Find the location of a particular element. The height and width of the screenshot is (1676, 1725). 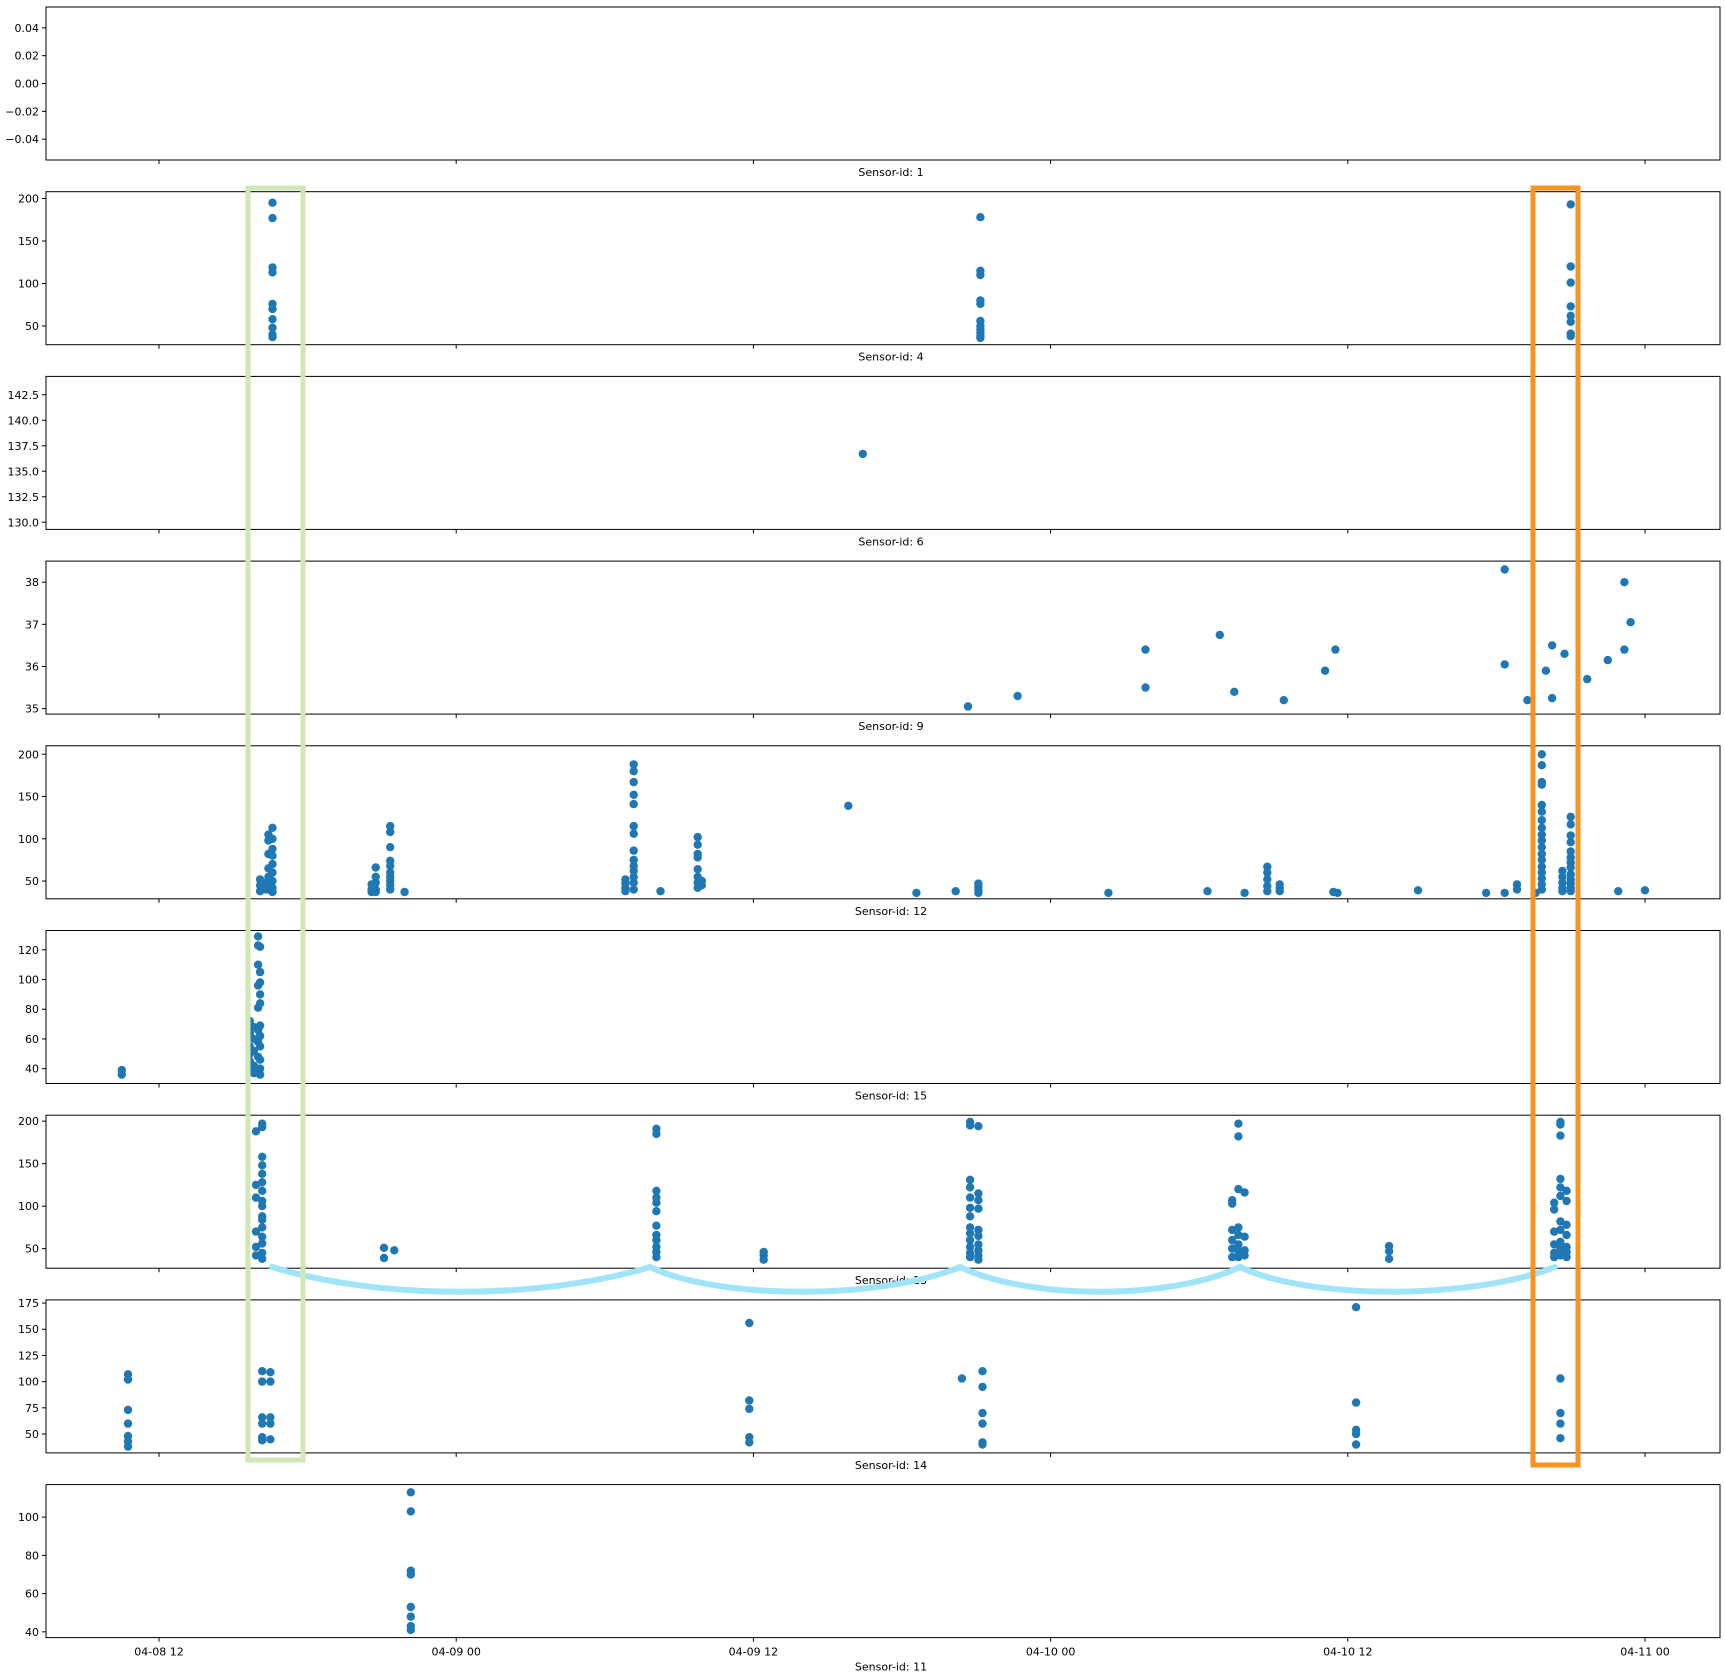

y-tick-label: 132.5 is located at coordinates (24, 497).